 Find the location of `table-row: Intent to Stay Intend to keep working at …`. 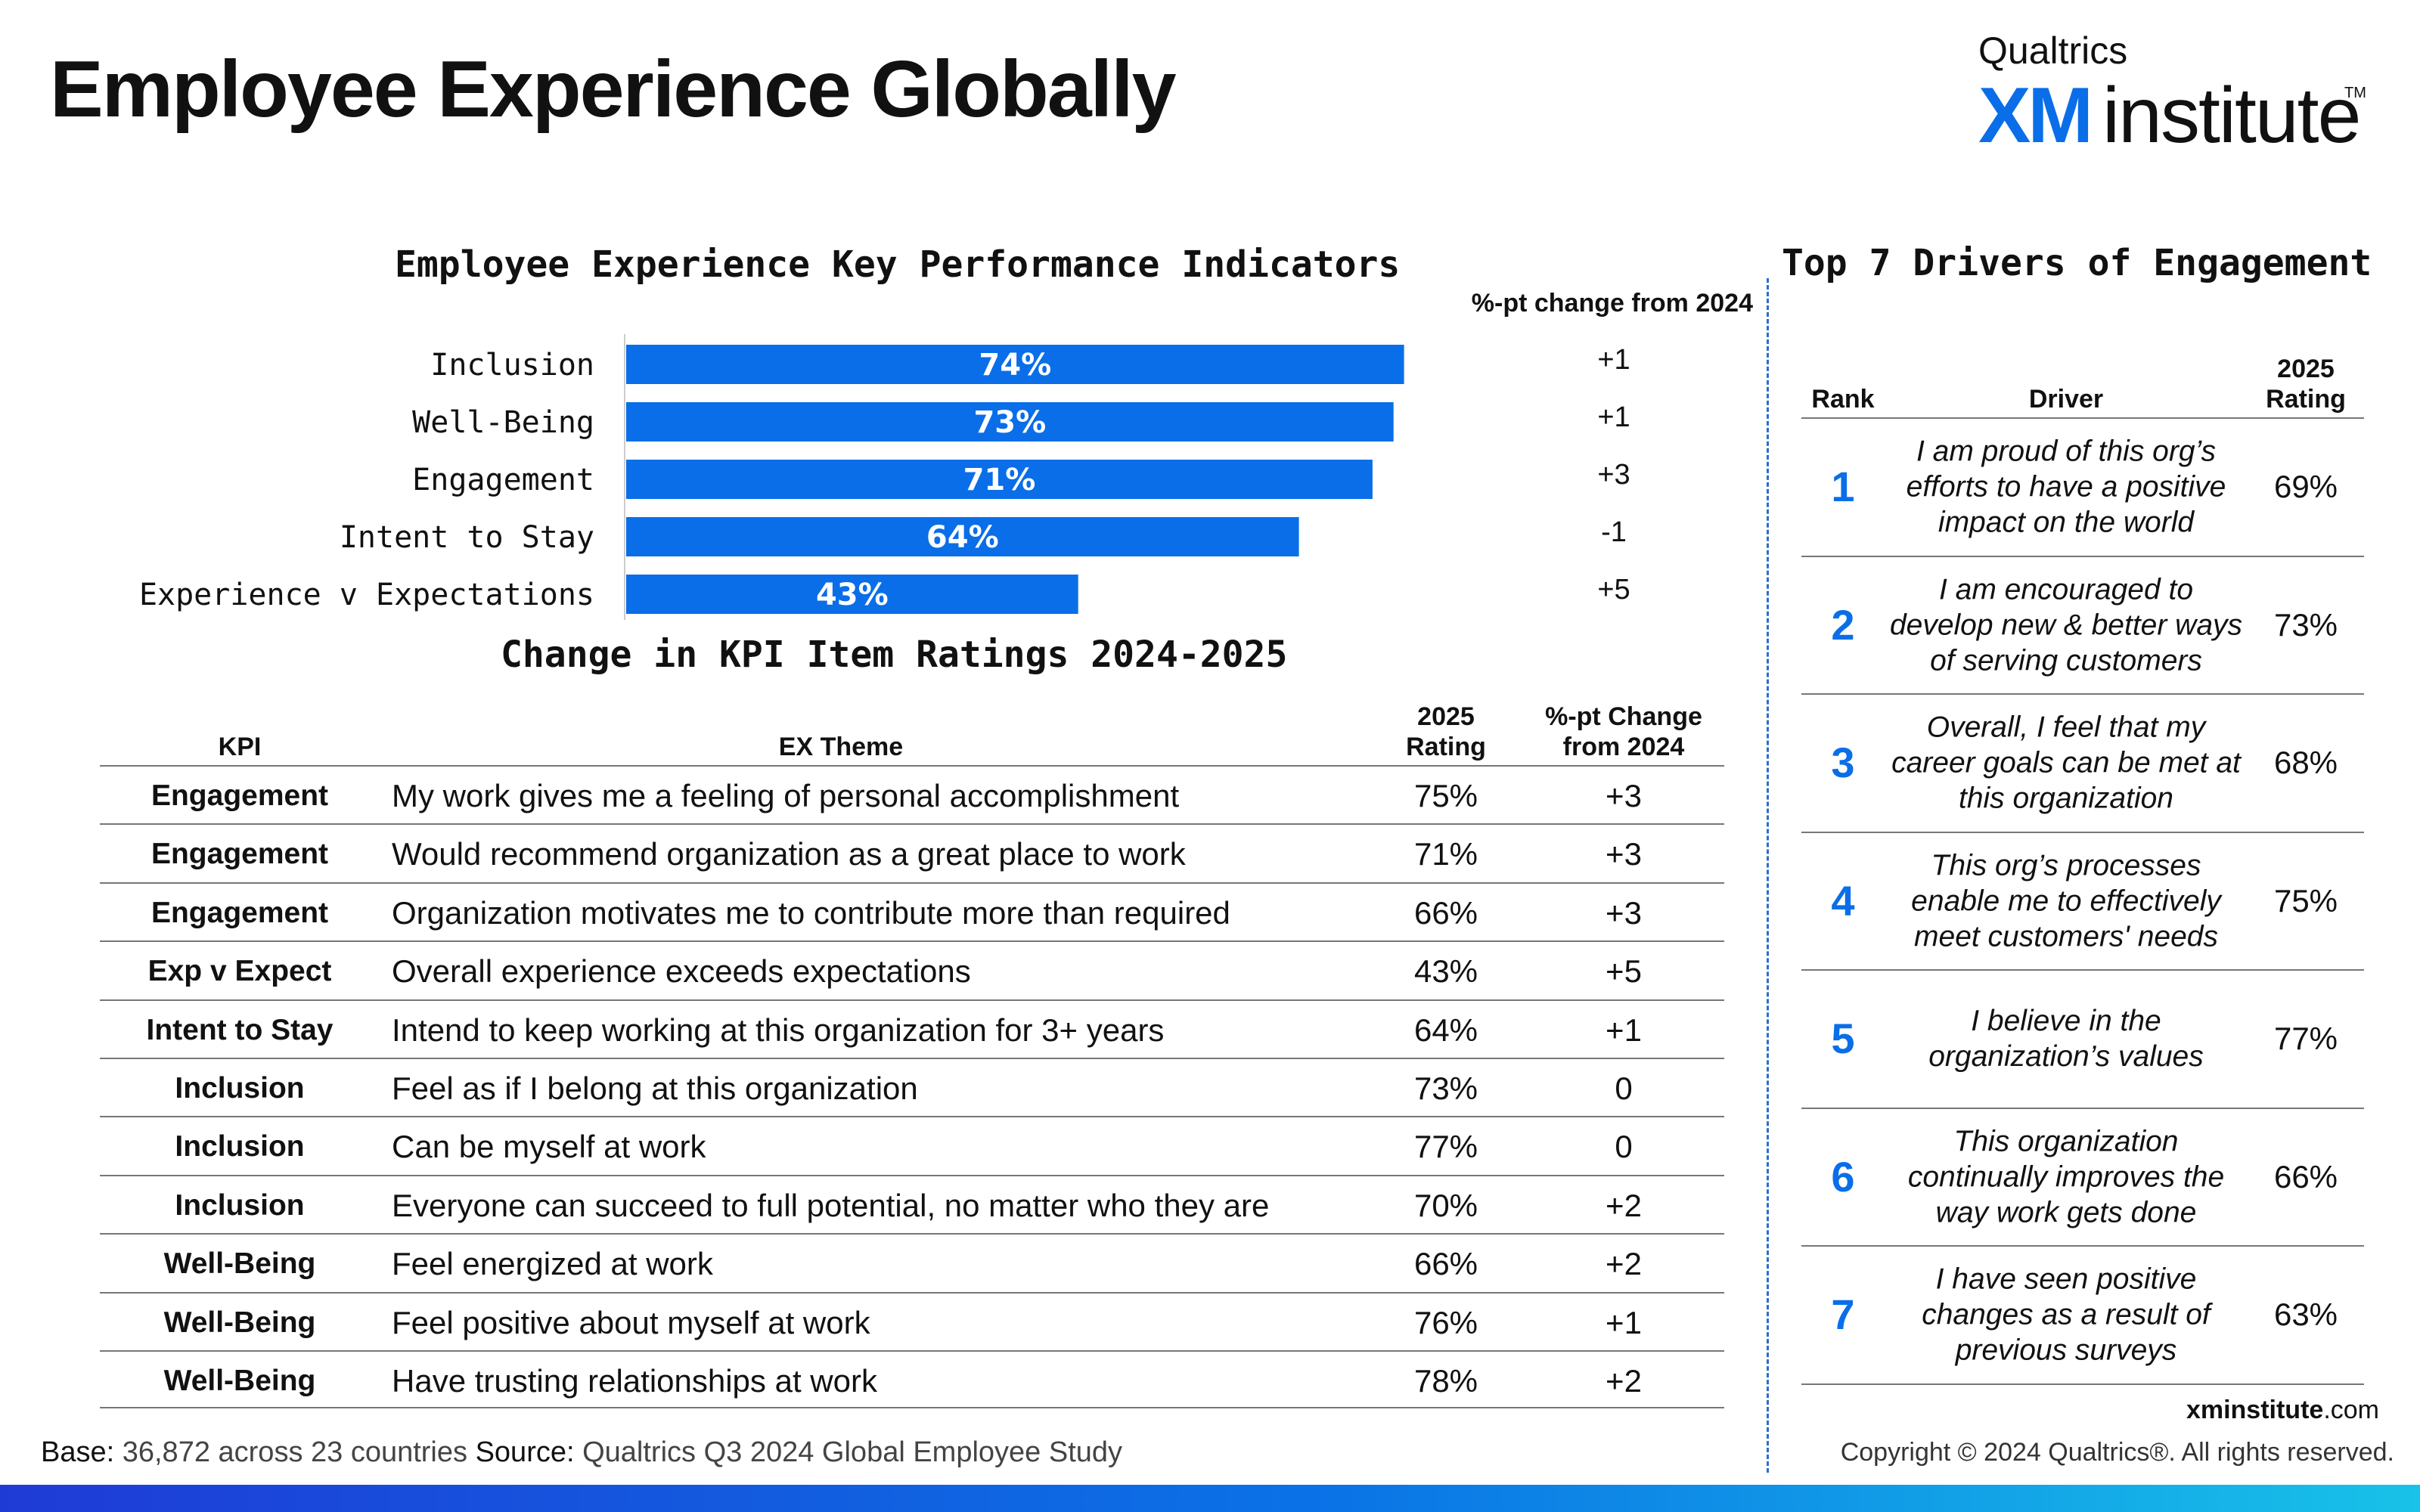

table-row: Intent to Stay Intend to keep working at … is located at coordinates (912, 1028).